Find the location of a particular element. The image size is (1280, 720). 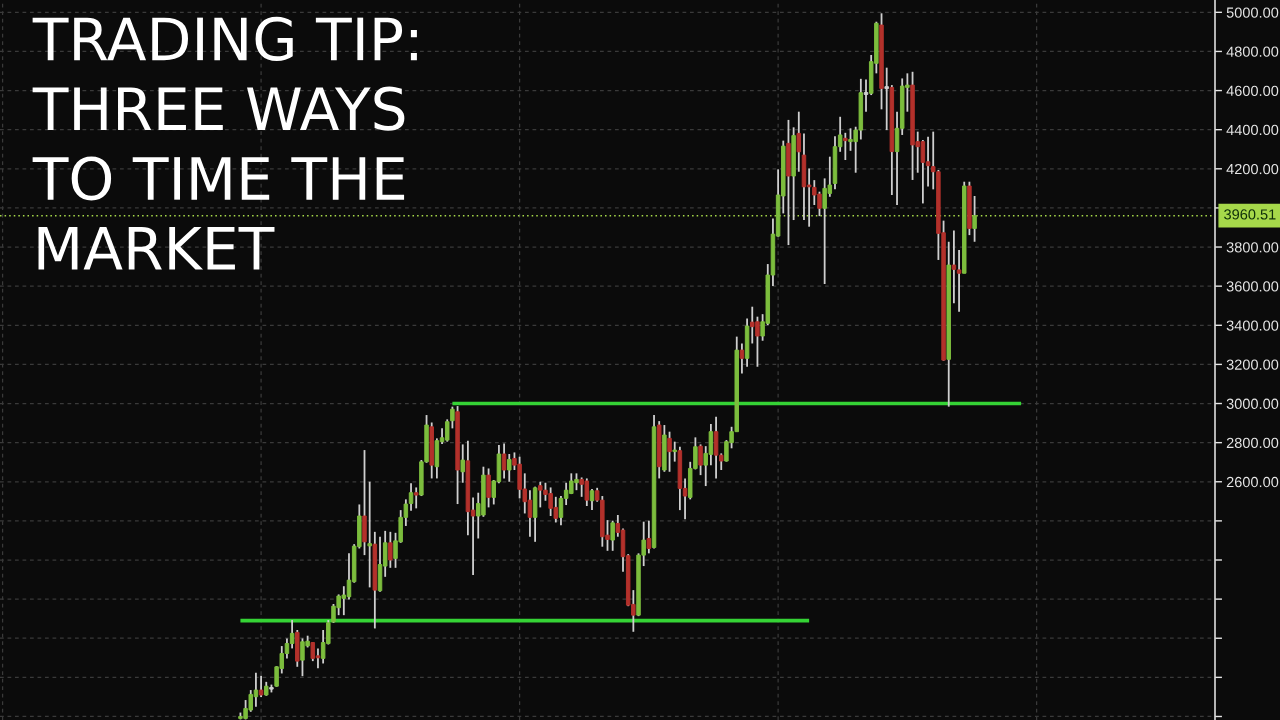

y-tick-label: 4600.00 is located at coordinates (1252, 90).